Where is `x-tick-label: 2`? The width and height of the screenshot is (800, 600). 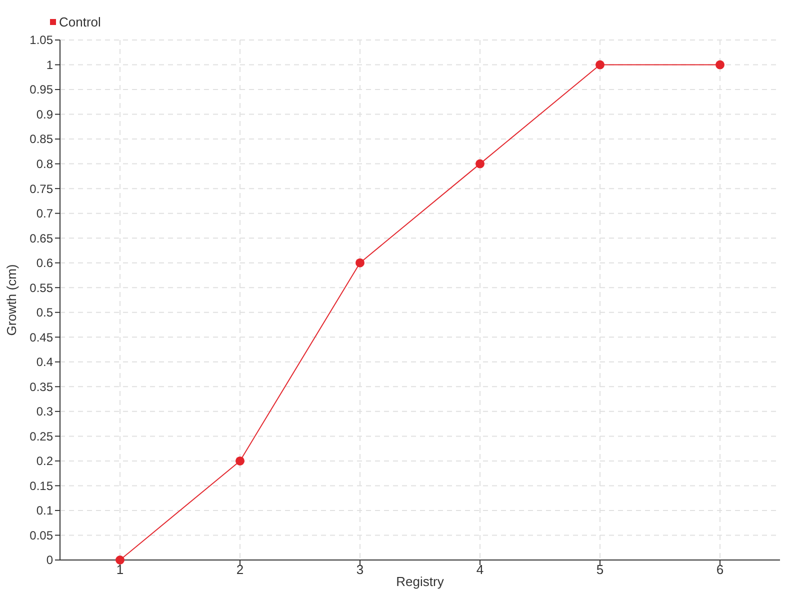
x-tick-label: 2 is located at coordinates (240, 569).